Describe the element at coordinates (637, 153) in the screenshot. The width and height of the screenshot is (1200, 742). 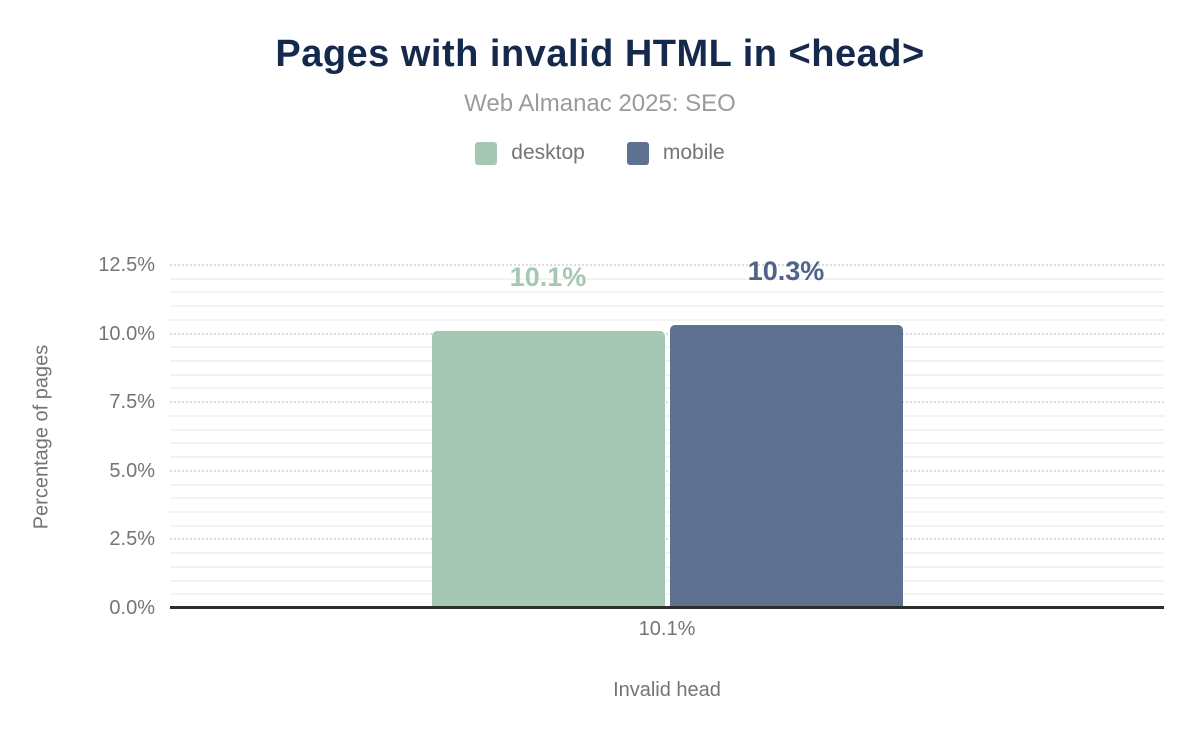
I see `mobile-swatch-icon` at that location.